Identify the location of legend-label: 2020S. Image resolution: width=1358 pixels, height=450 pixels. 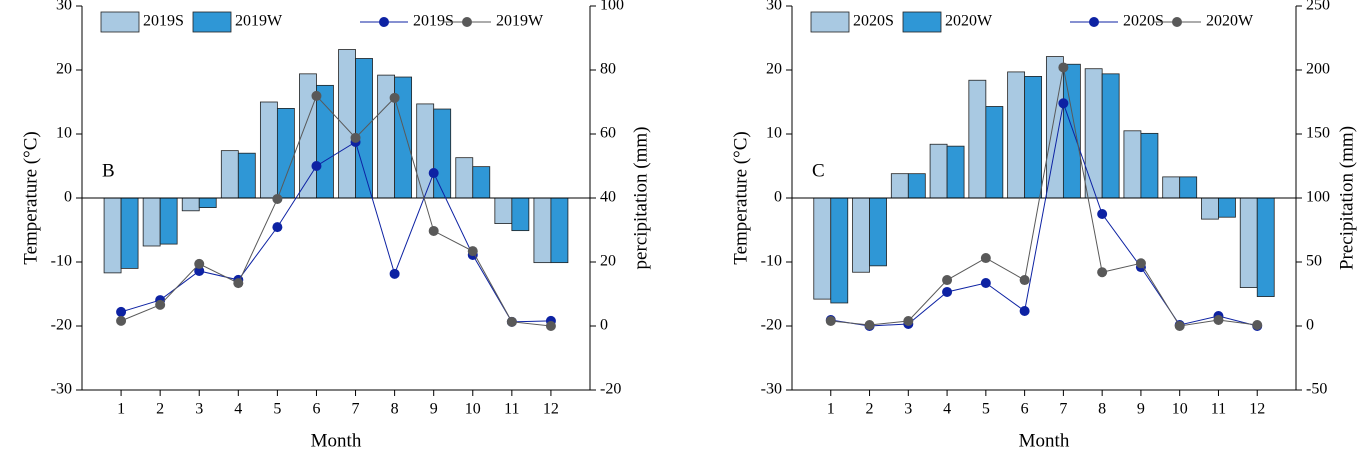
(873, 21).